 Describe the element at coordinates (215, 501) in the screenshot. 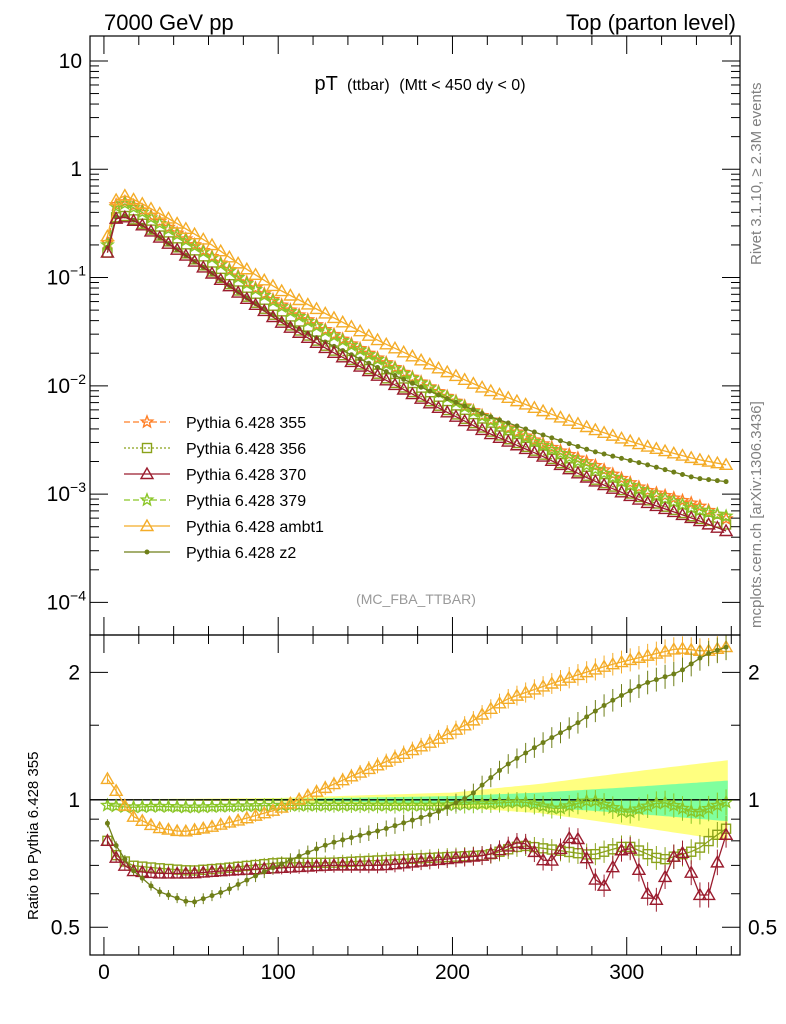

I see `legend-entry: Pythia 6.428 379` at that location.